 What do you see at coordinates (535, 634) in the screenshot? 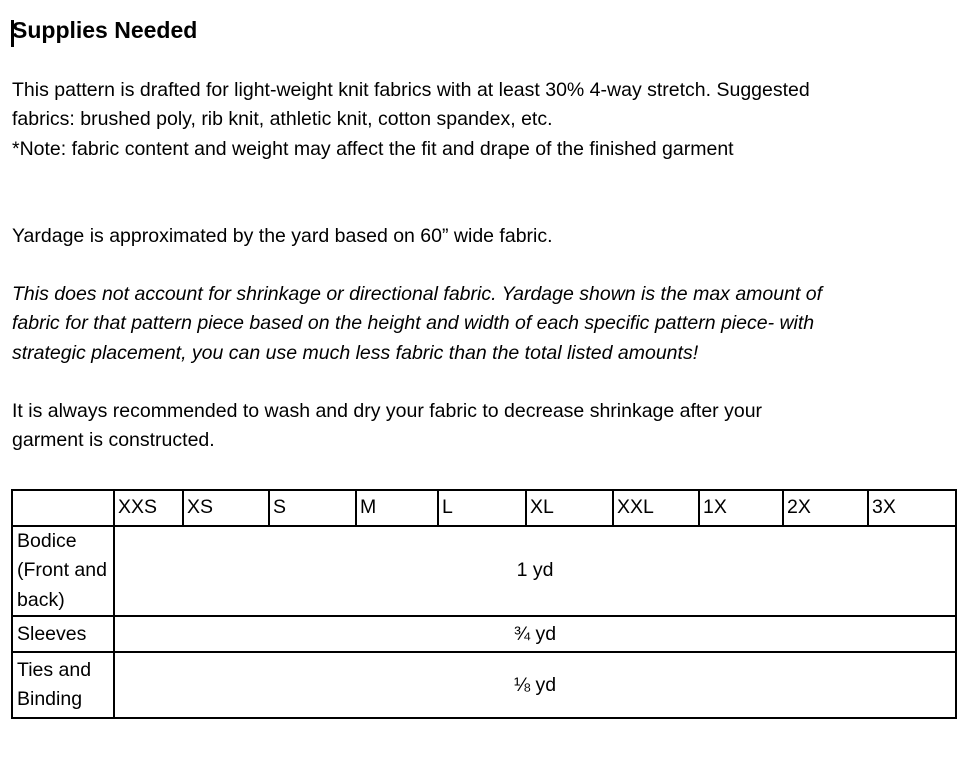
I see `yardage-value-sleeves: ¾ yd` at bounding box center [535, 634].